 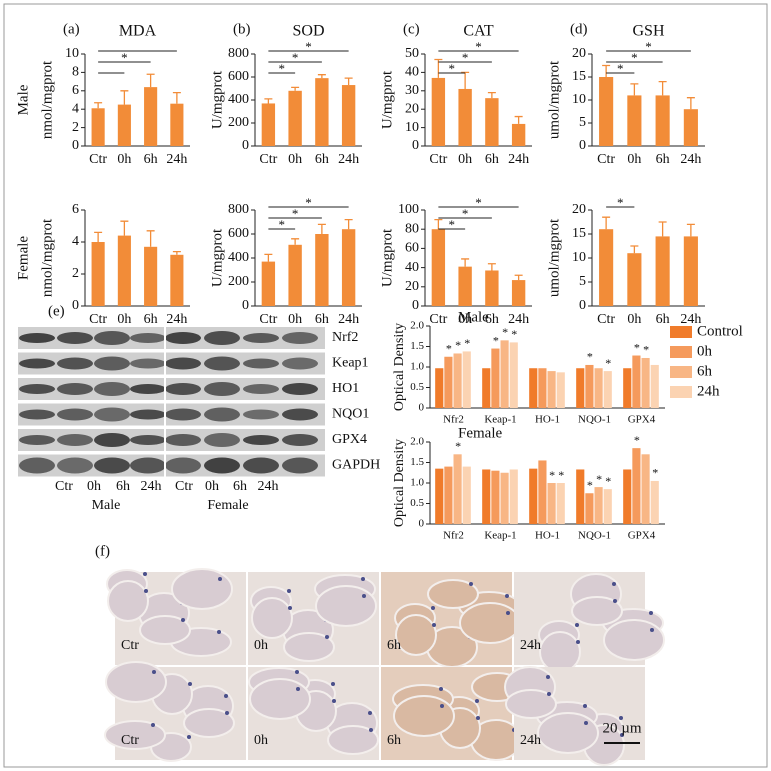 What do you see at coordinates (554, 257) in the screenshot?
I see `y-axis-label: umol/mgprot` at bounding box center [554, 257].